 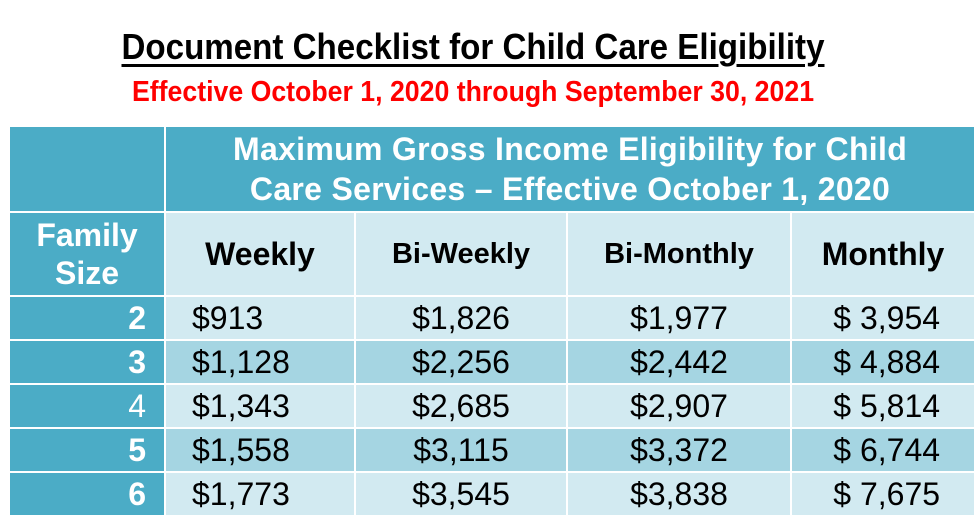 I want to click on bi-monthly-cell: $2,442, so click(x=679, y=362).